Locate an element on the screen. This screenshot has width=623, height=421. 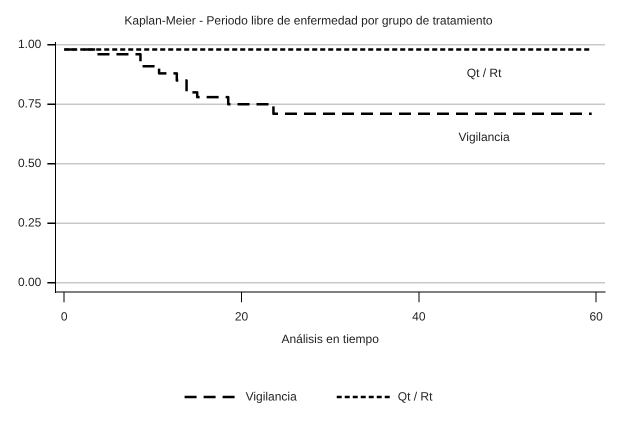
text: Vigilancia is located at coordinates (484, 137).